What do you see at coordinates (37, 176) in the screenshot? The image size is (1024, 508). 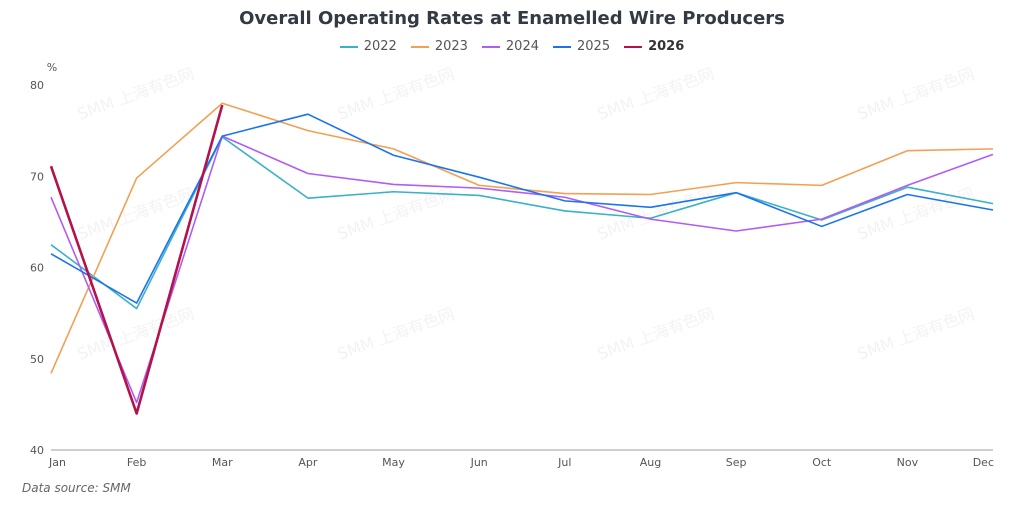 I see `y-tick-label: 70` at bounding box center [37, 176].